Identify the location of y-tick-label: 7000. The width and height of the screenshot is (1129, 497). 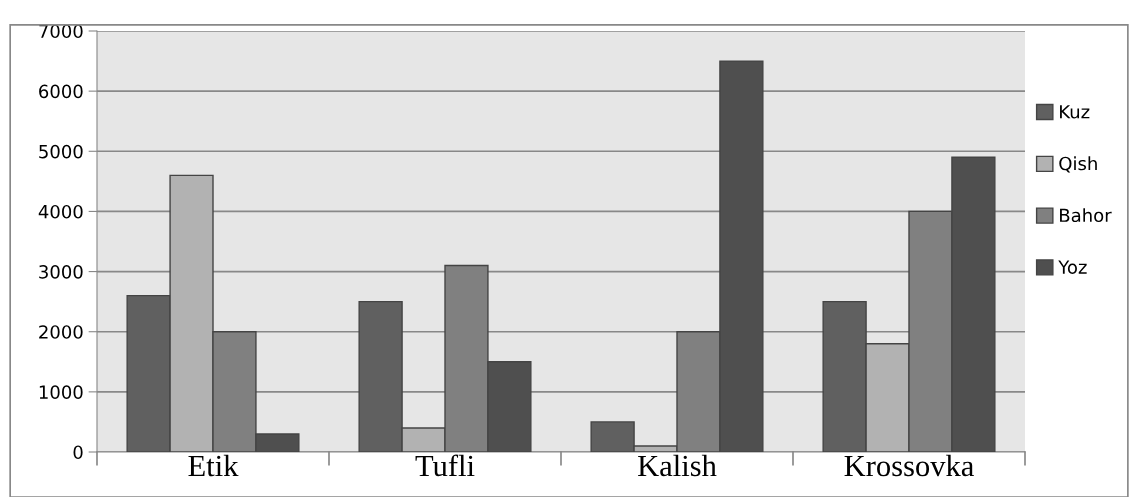
(61, 31).